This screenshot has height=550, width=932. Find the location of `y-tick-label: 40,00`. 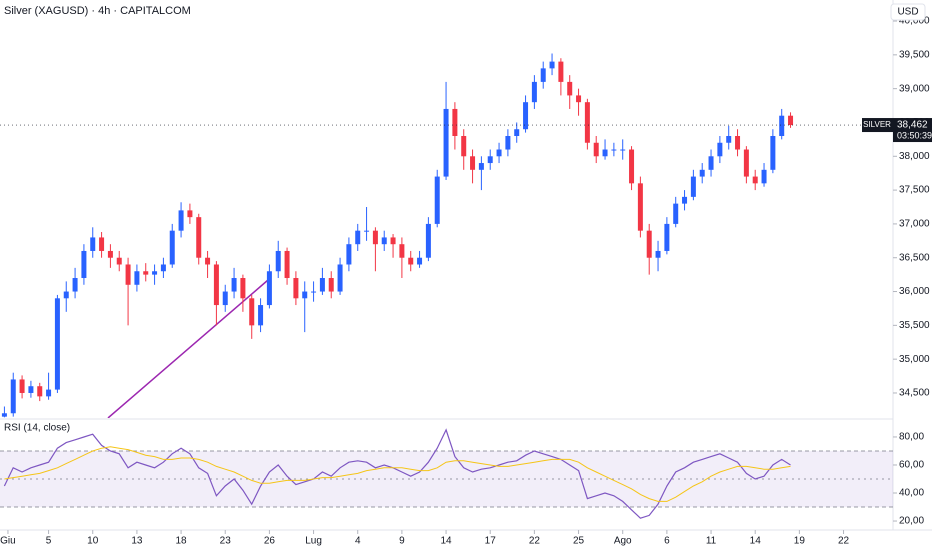

y-tick-label: 40,00 is located at coordinates (911, 493).